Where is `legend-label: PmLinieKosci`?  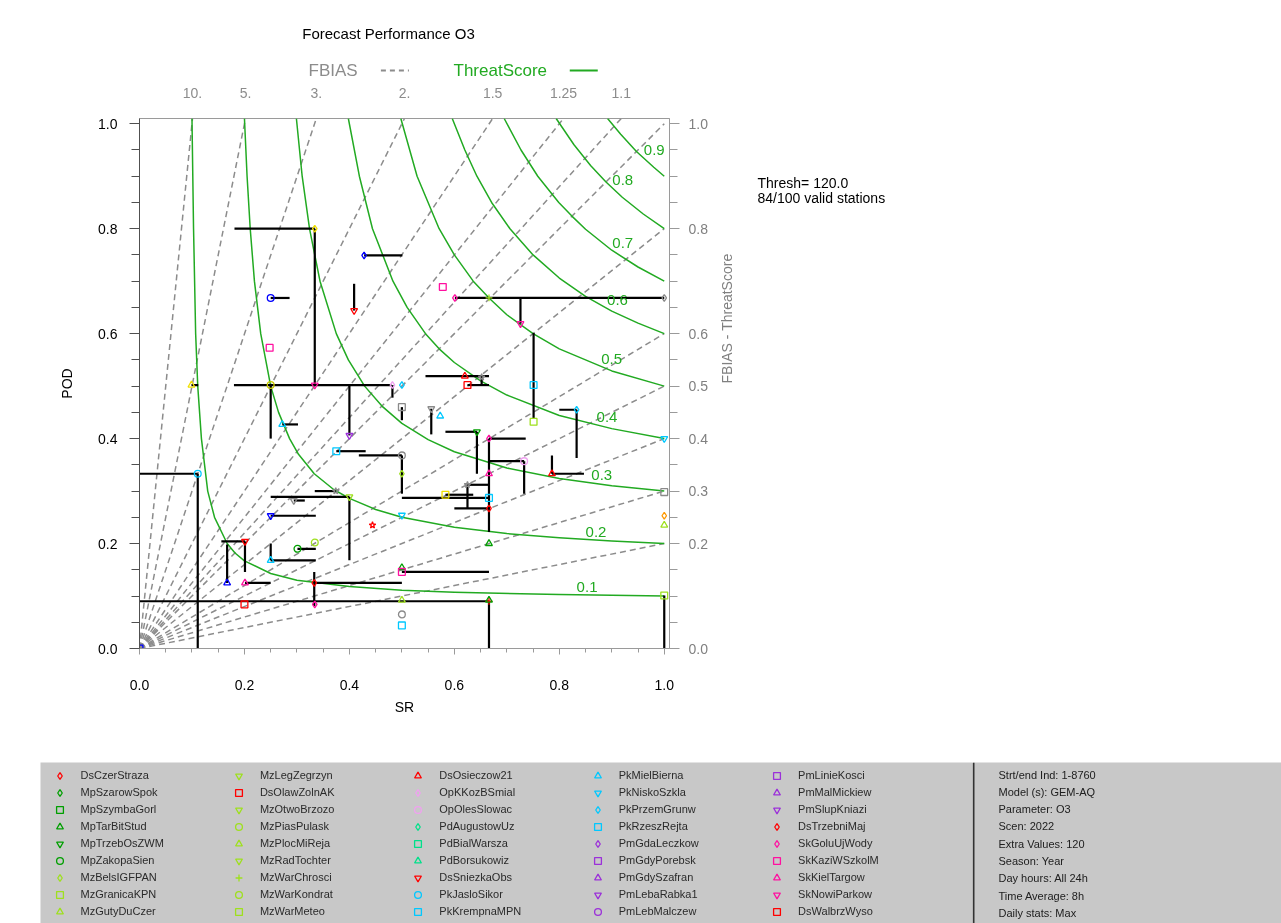 legend-label: PmLinieKosci is located at coordinates (831, 775).